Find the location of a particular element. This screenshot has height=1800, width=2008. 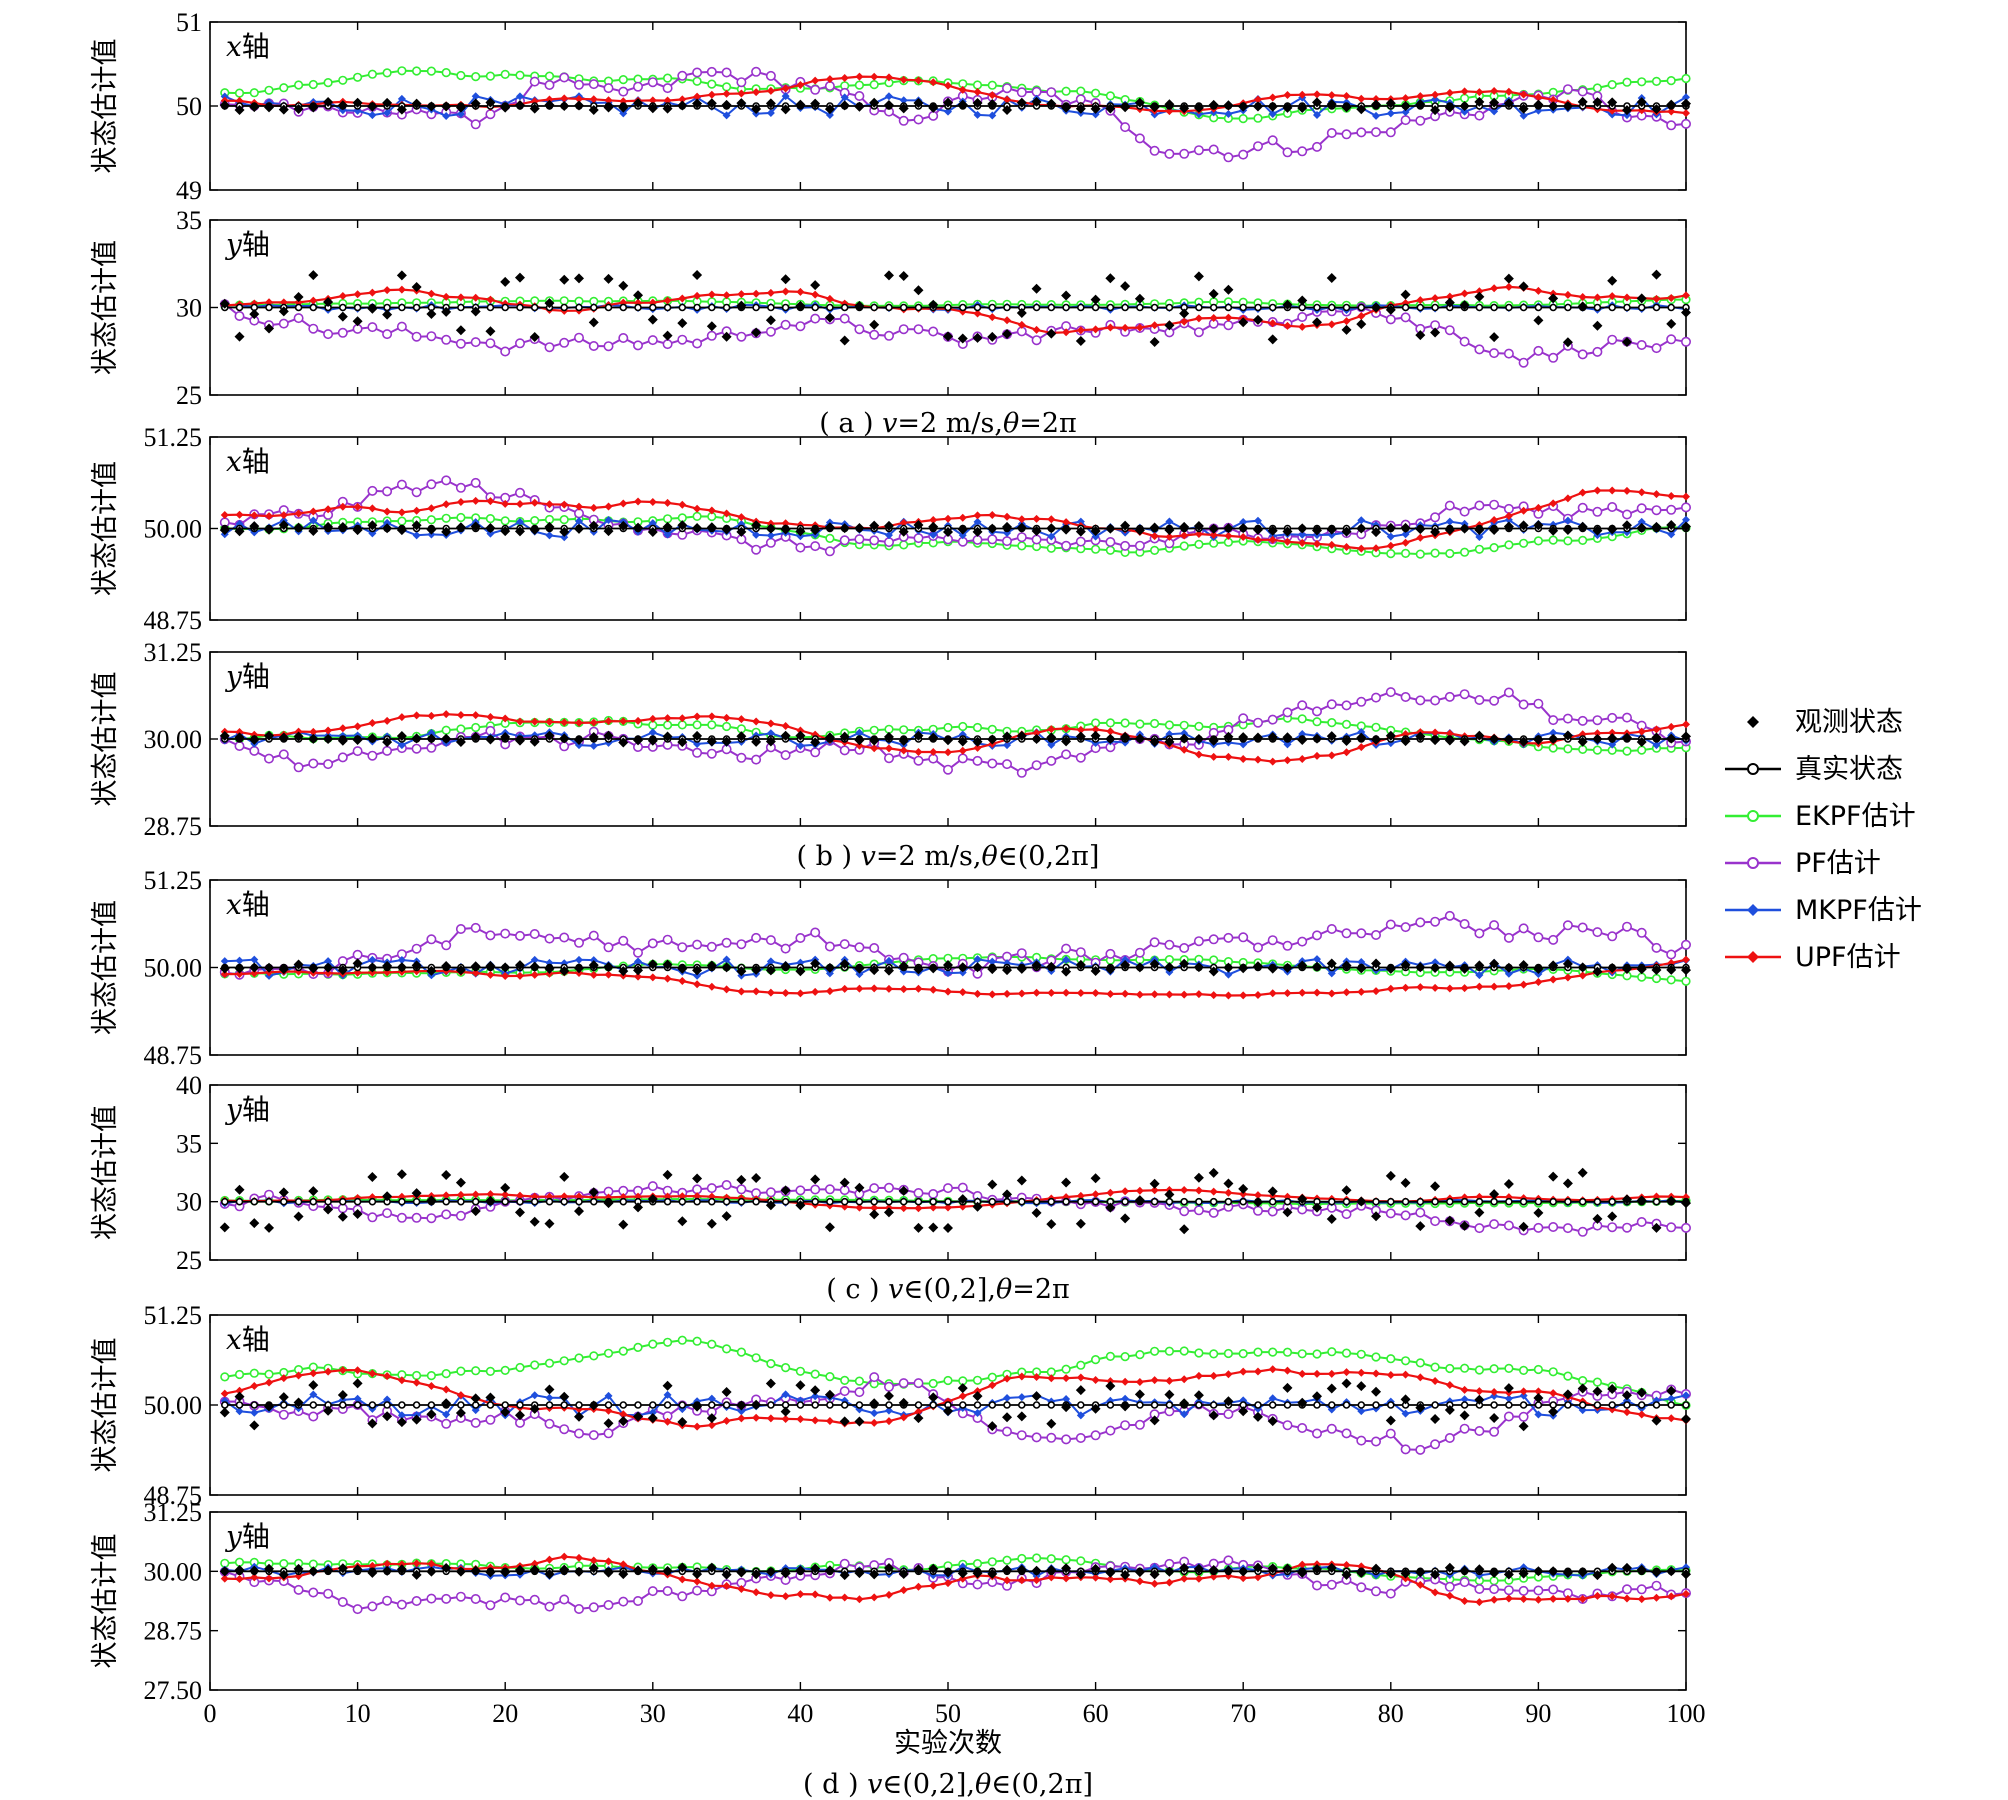

y-tick-label: 51 is located at coordinates (189, 22).